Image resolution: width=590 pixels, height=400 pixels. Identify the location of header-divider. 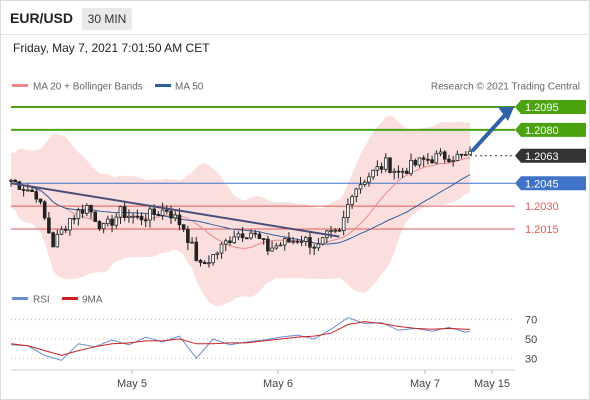
(295, 34).